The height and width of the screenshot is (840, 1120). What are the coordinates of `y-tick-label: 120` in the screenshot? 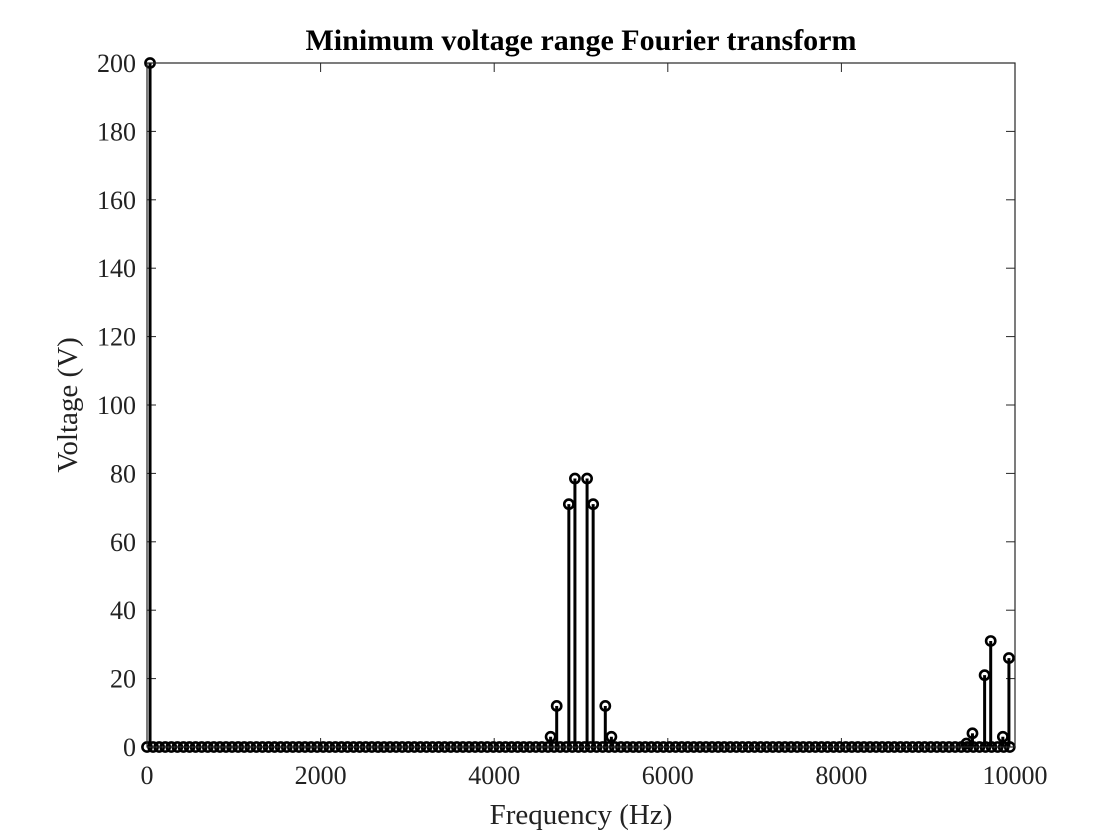 It's located at (116, 337).